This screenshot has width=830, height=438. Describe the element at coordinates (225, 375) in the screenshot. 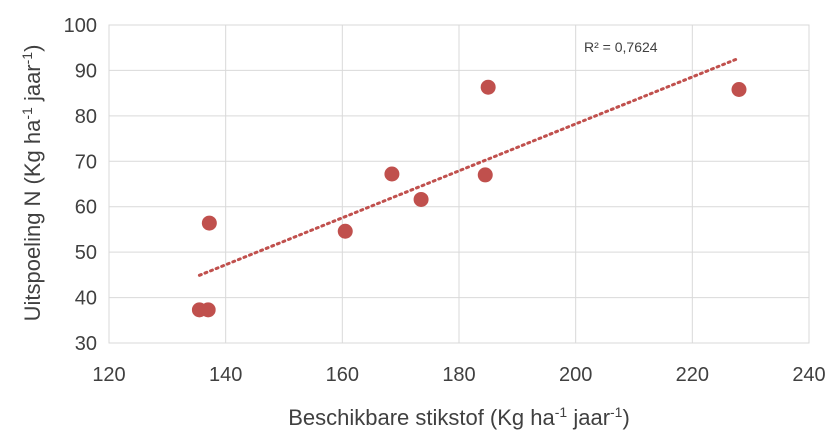

I see `x-tick-label: 140` at that location.